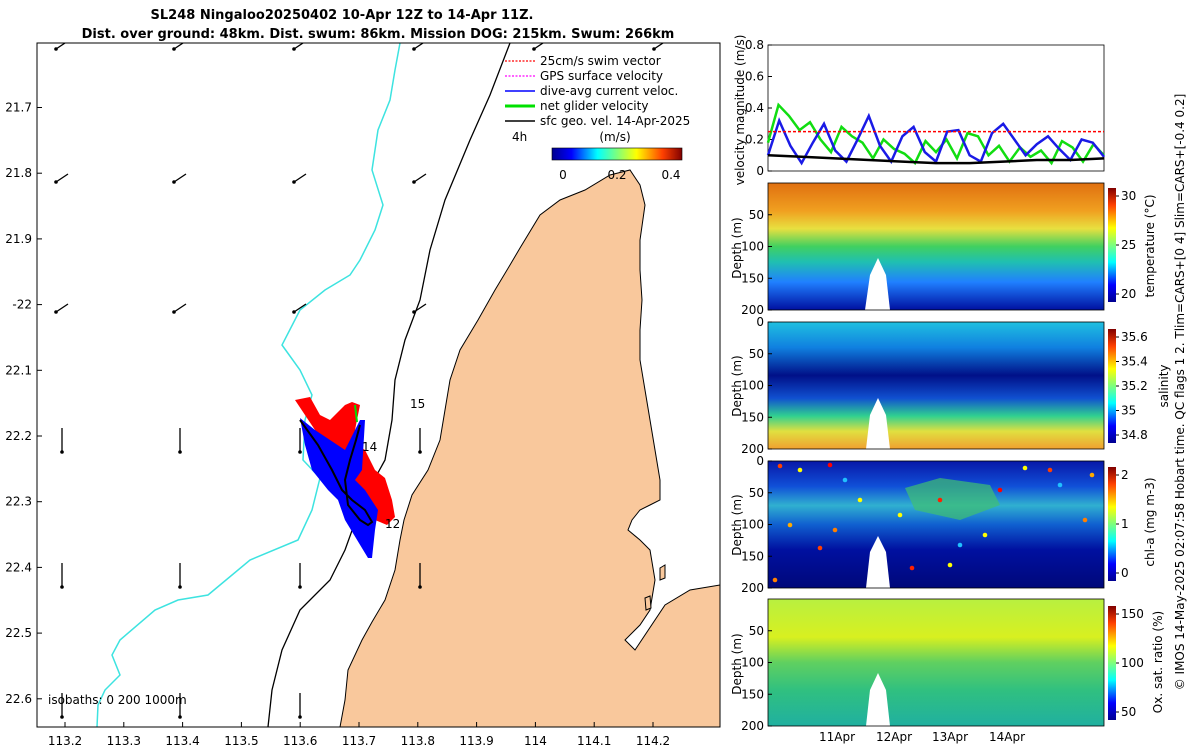 The image size is (1200, 750). Describe the element at coordinates (1150, 521) in the screenshot. I see `chla-cbar-label: chl-a (mg m-3)` at that location.